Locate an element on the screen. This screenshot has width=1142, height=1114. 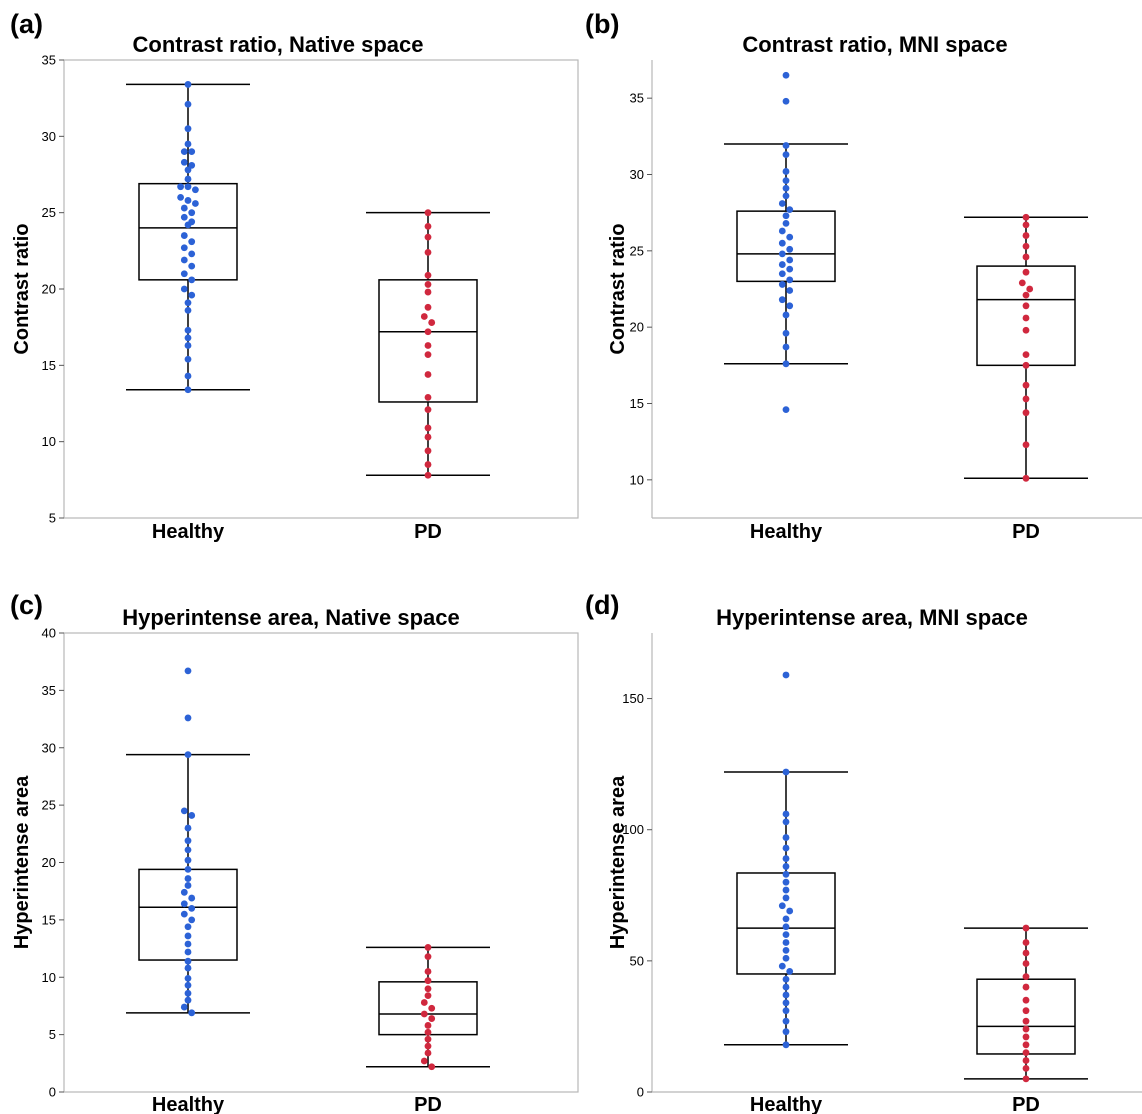
y-tick-label: 0 is located at coordinates (52, 1092).